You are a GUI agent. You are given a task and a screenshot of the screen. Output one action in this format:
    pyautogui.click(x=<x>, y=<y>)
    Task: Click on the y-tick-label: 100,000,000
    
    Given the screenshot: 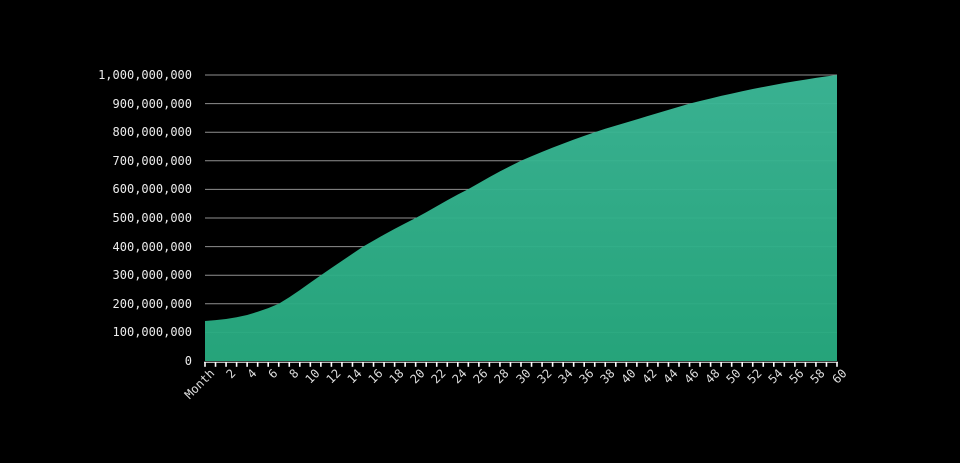 What is the action you would take?
    pyautogui.click(x=152, y=332)
    